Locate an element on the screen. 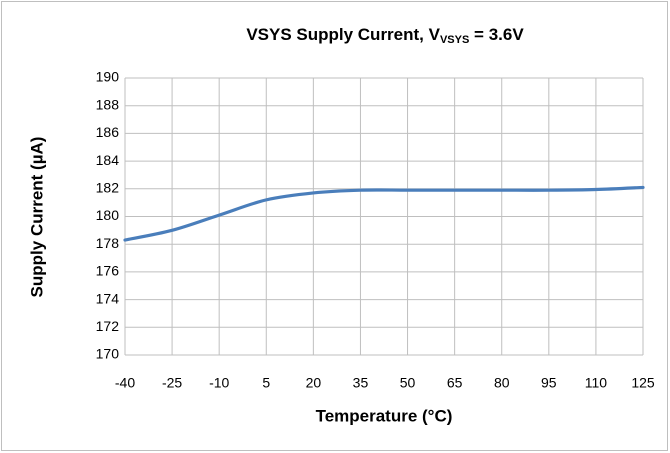 The image size is (670, 453). x-axis-label: Temperature (°C) is located at coordinates (384, 415).